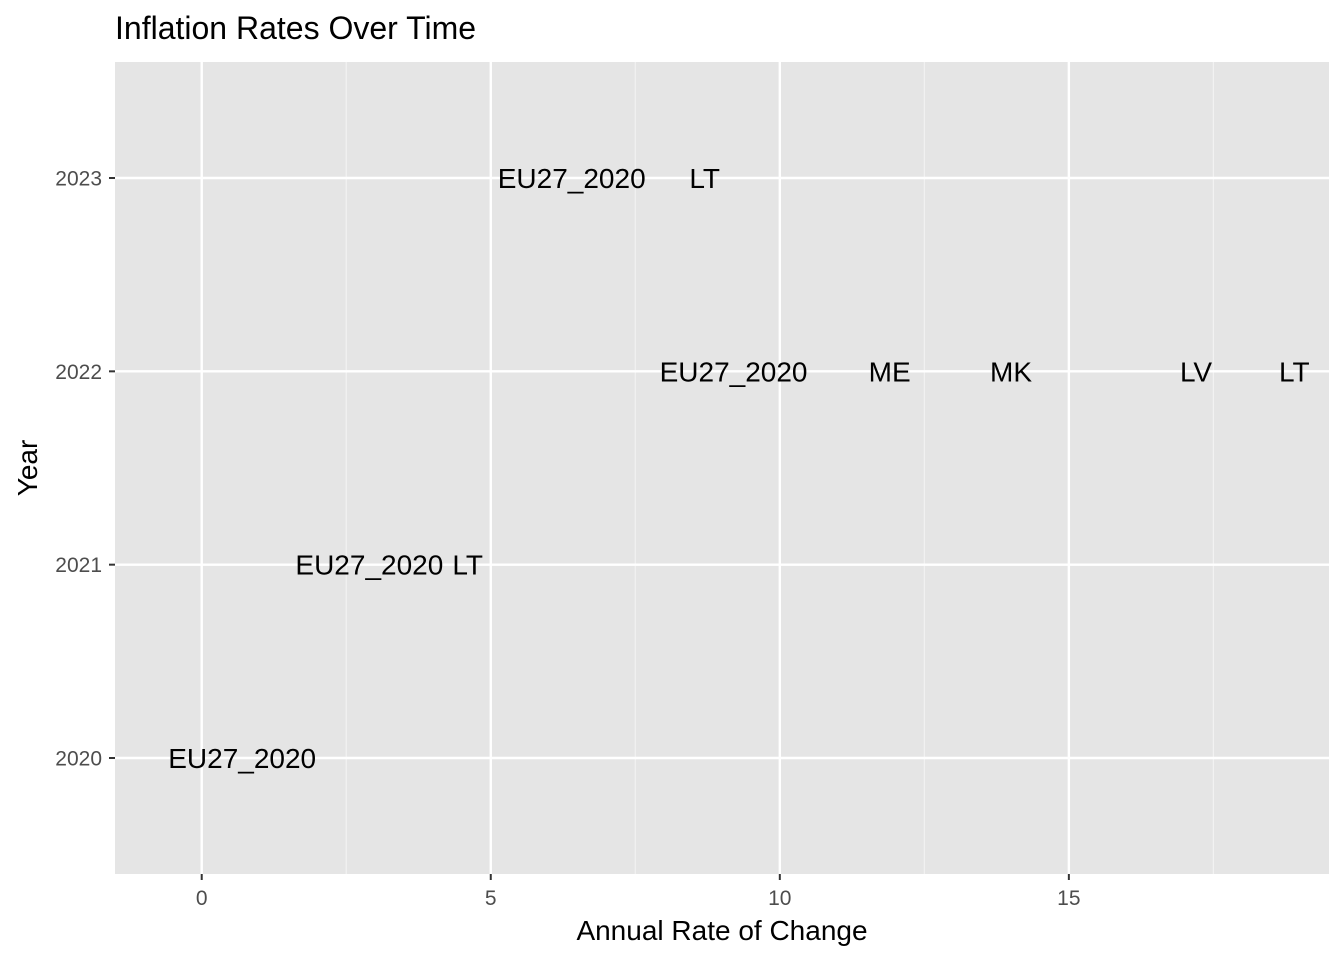 Image resolution: width=1344 pixels, height=960 pixels. What do you see at coordinates (78, 372) in the screenshot?
I see `y-tick-label: 2022` at bounding box center [78, 372].